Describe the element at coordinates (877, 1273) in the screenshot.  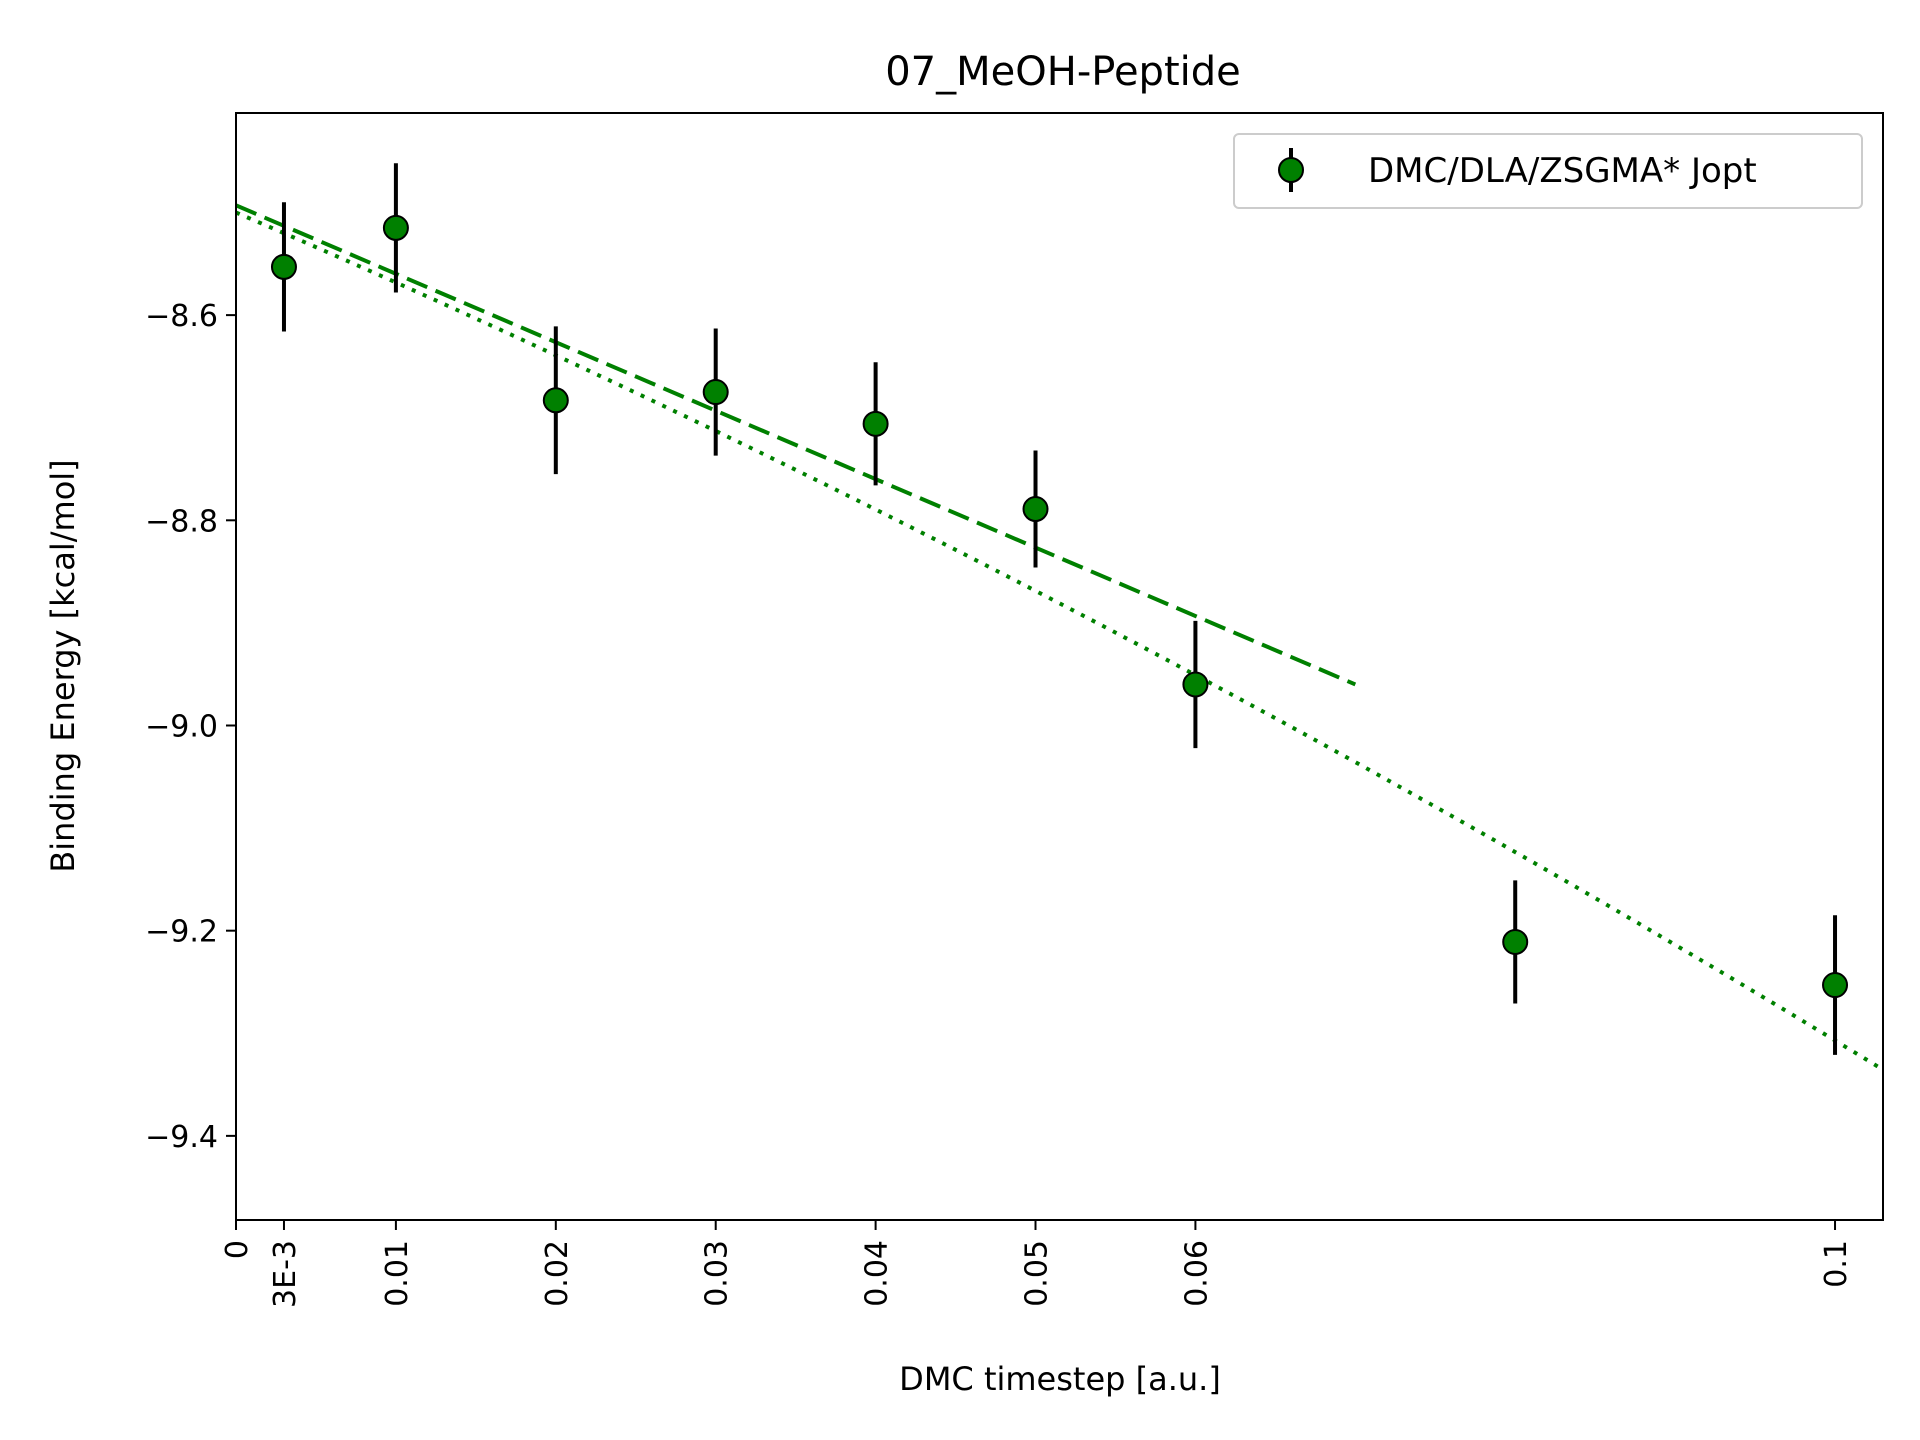
I see `x-tick-label: 0.04` at that location.